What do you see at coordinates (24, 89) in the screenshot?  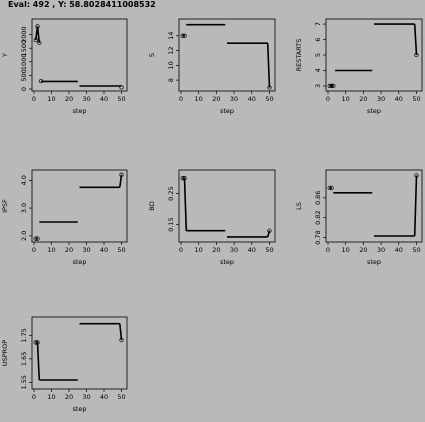 I see `y-tick-label: 0` at bounding box center [24, 89].